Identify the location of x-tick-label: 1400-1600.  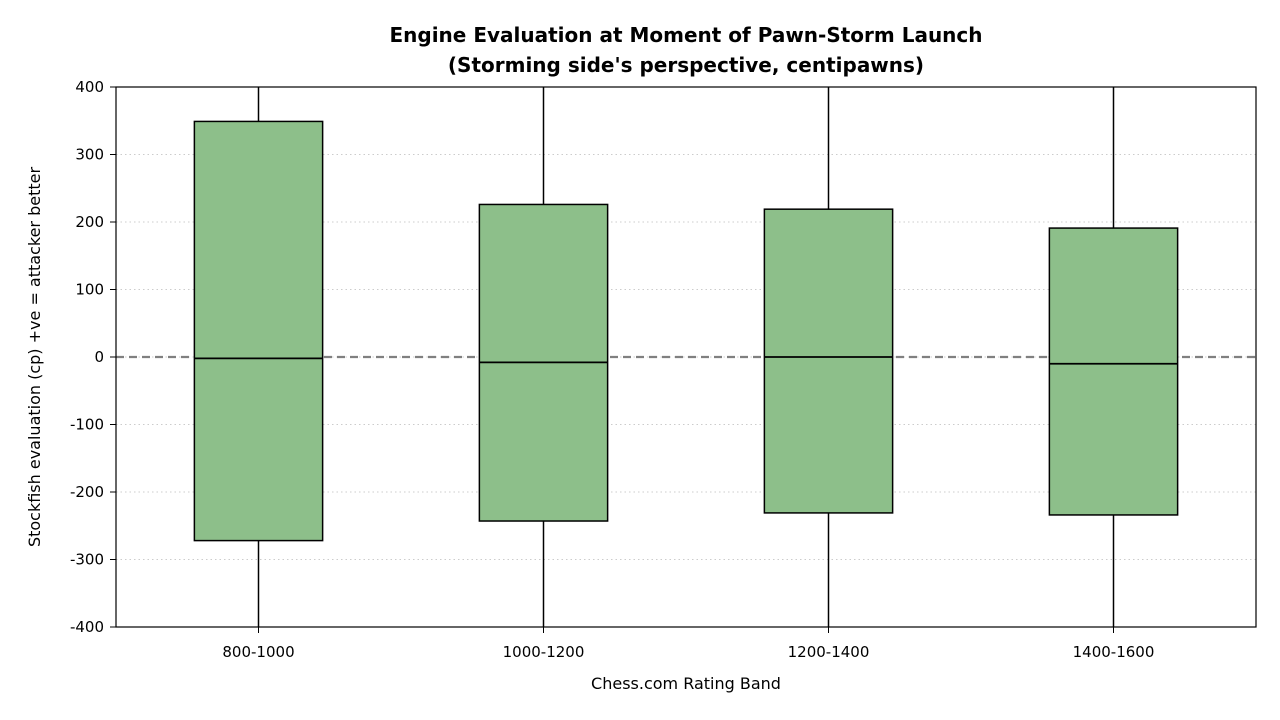
(1114, 652).